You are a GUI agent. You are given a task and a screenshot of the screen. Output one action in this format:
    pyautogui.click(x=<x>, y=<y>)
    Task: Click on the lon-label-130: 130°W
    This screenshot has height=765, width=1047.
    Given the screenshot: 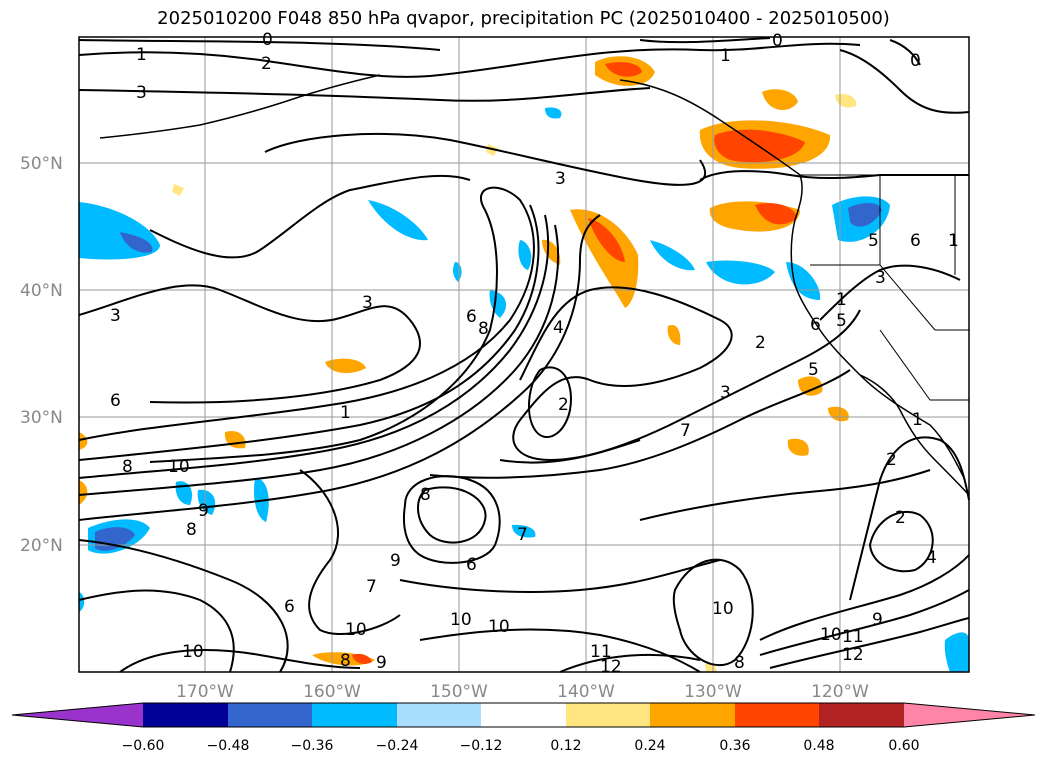 What is the action you would take?
    pyautogui.click(x=713, y=692)
    